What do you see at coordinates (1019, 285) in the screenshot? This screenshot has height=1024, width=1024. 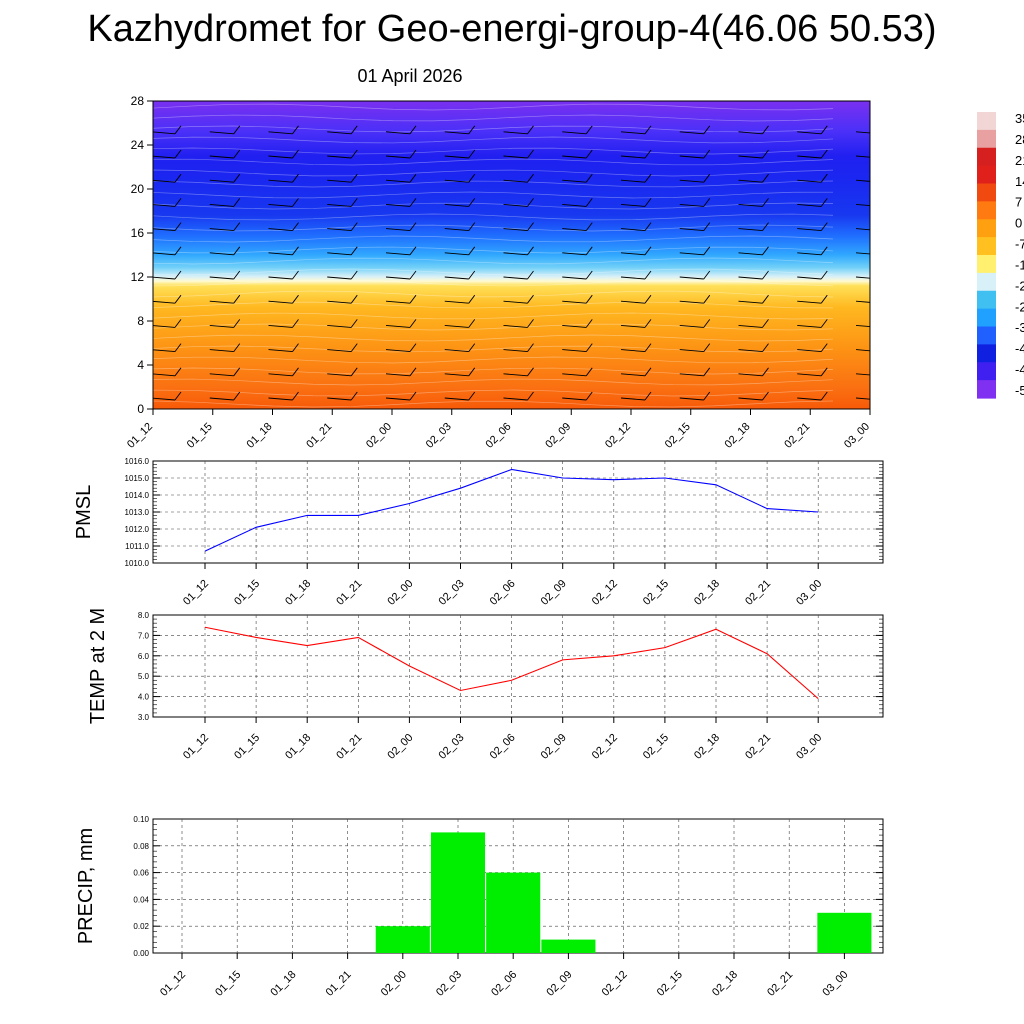 I see `colorbar-label: -21` at bounding box center [1019, 285].